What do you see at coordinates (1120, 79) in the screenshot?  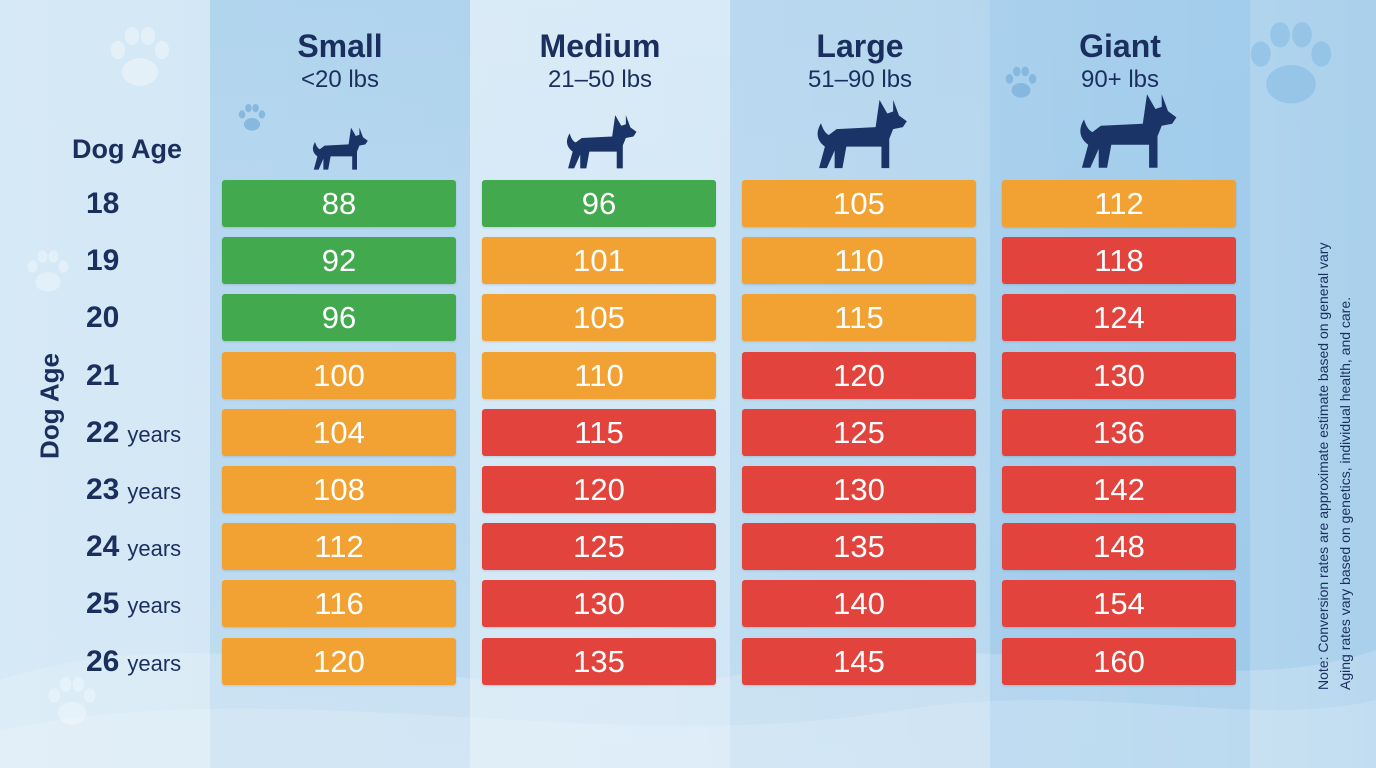 I see `column-weight-range: 90+ lbs` at bounding box center [1120, 79].